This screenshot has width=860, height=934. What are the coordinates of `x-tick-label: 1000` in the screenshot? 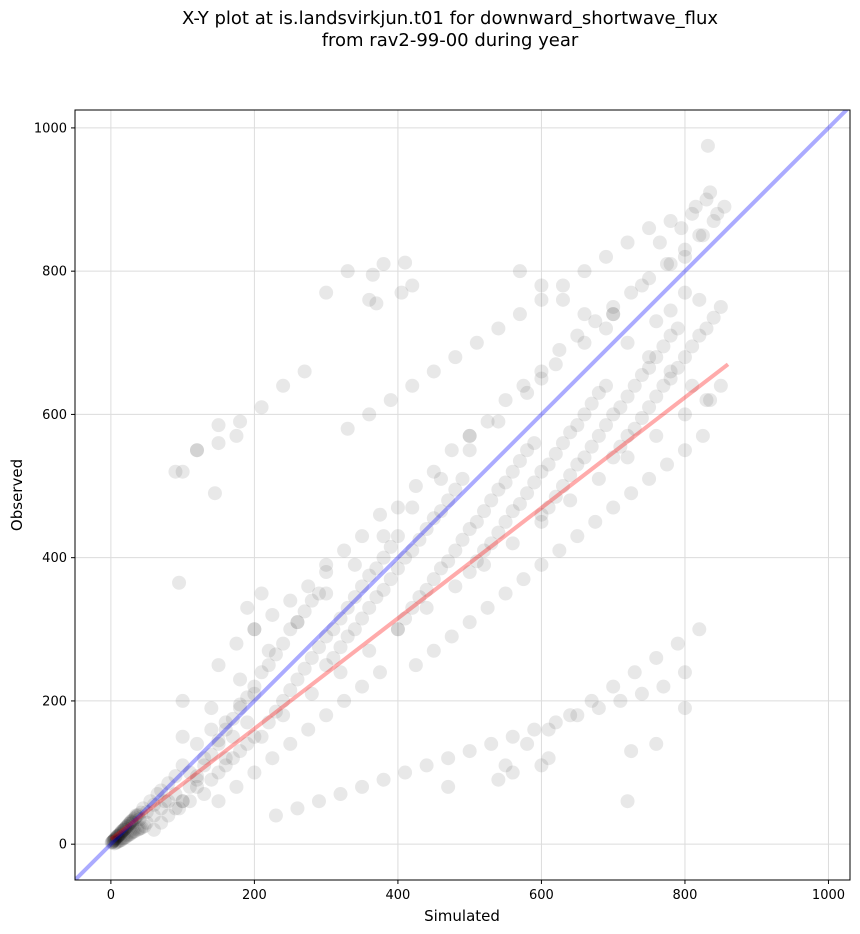 It's located at (828, 895).